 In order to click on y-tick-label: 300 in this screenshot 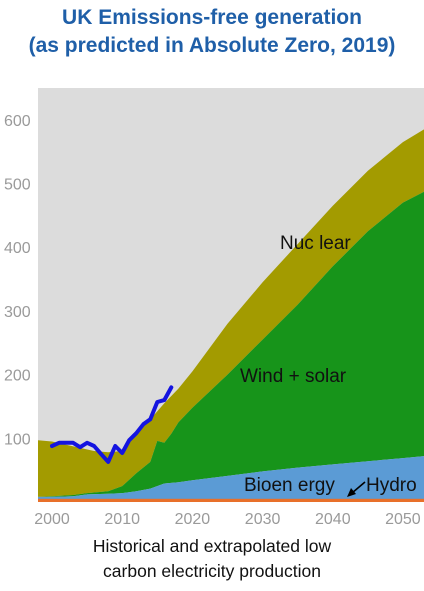, I will do `click(17, 312)`.